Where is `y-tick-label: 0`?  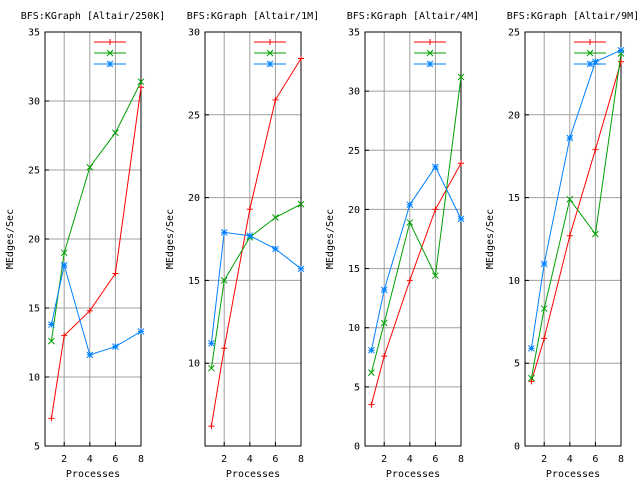 y-tick-label: 0 is located at coordinates (517, 447).